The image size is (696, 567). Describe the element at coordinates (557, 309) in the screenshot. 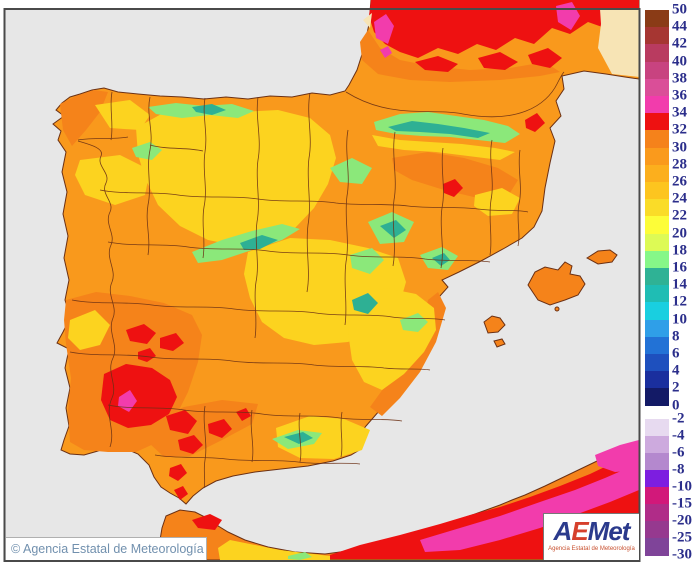

I see `cabrera-islet` at that location.